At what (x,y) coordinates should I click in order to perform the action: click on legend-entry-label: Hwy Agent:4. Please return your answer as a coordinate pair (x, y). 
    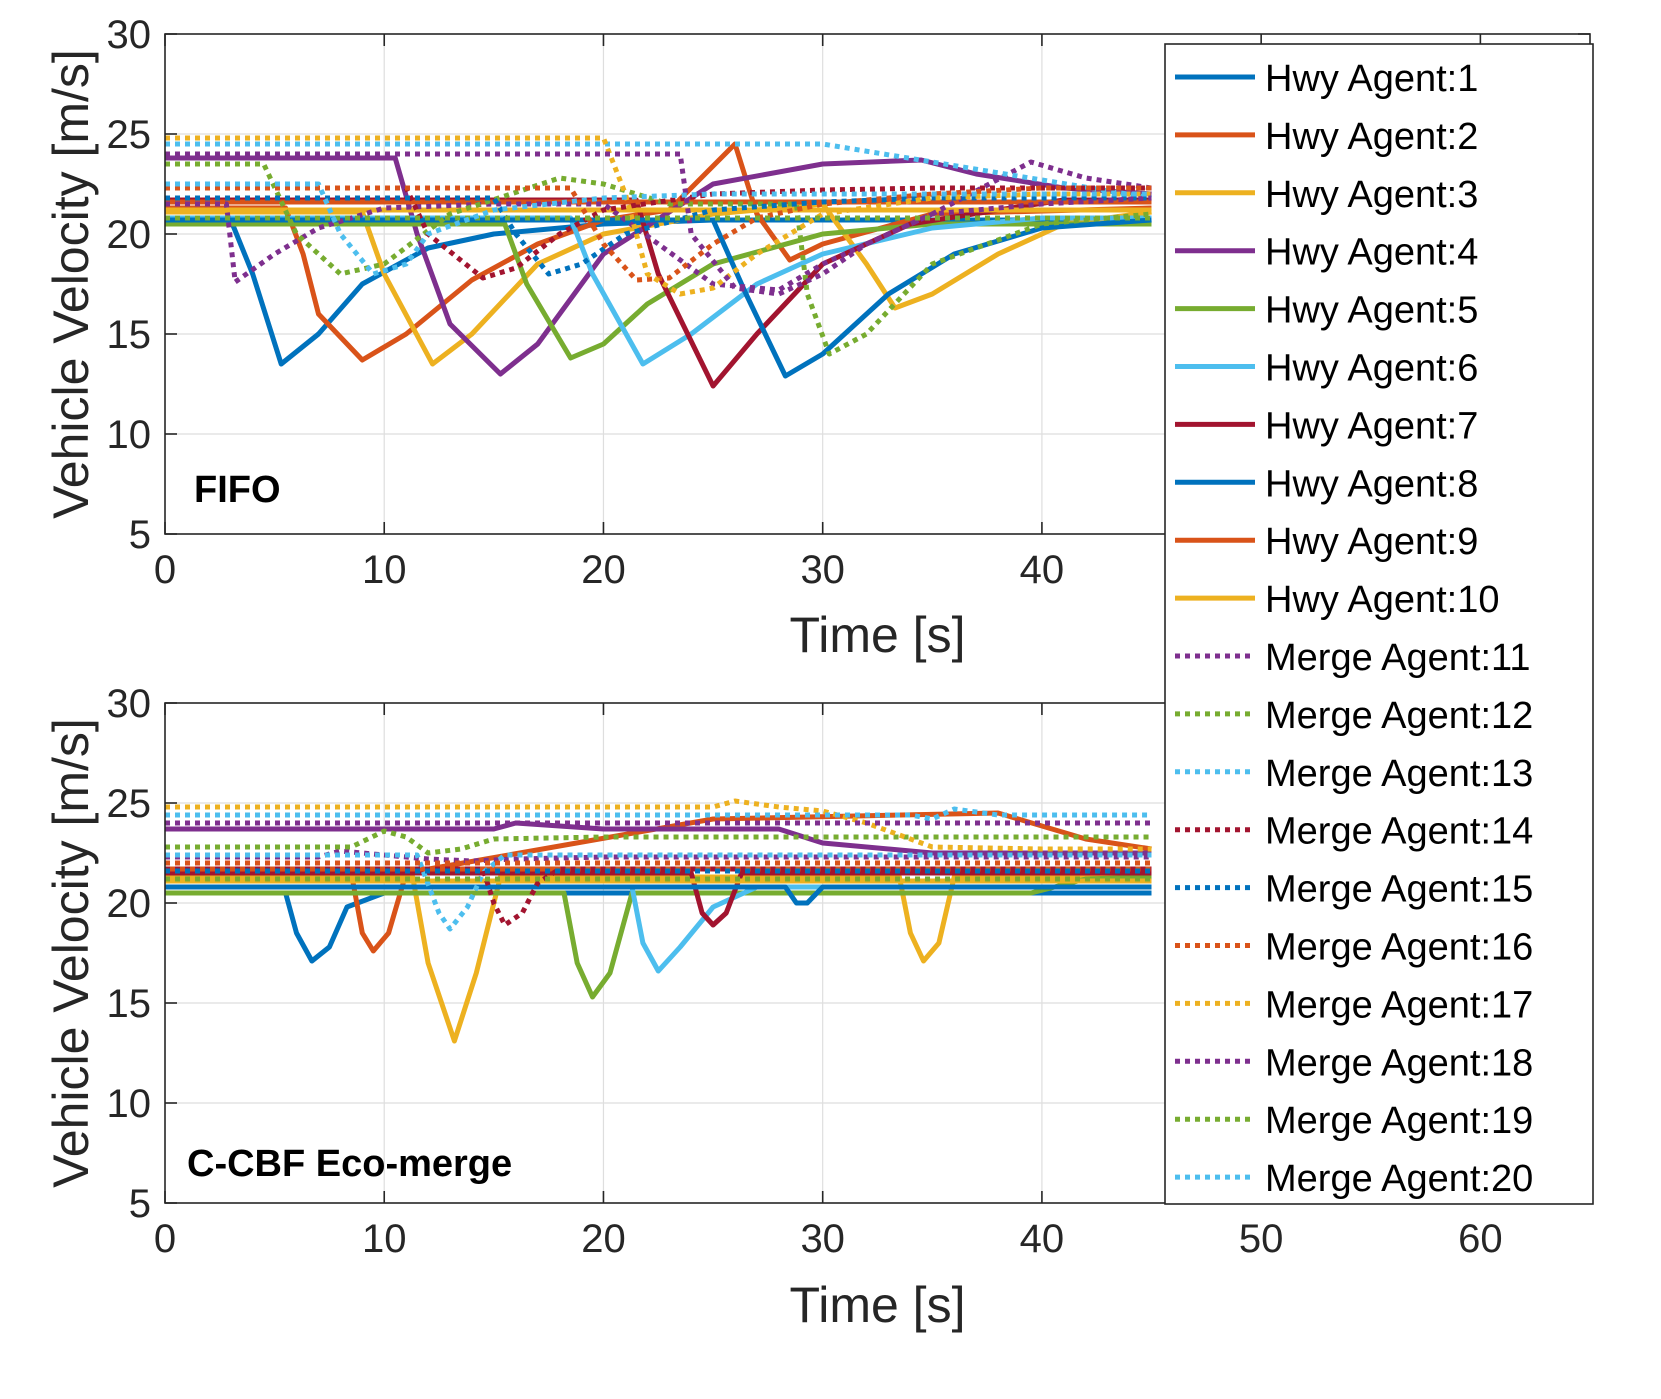
    Looking at the image, I should click on (1371, 253).